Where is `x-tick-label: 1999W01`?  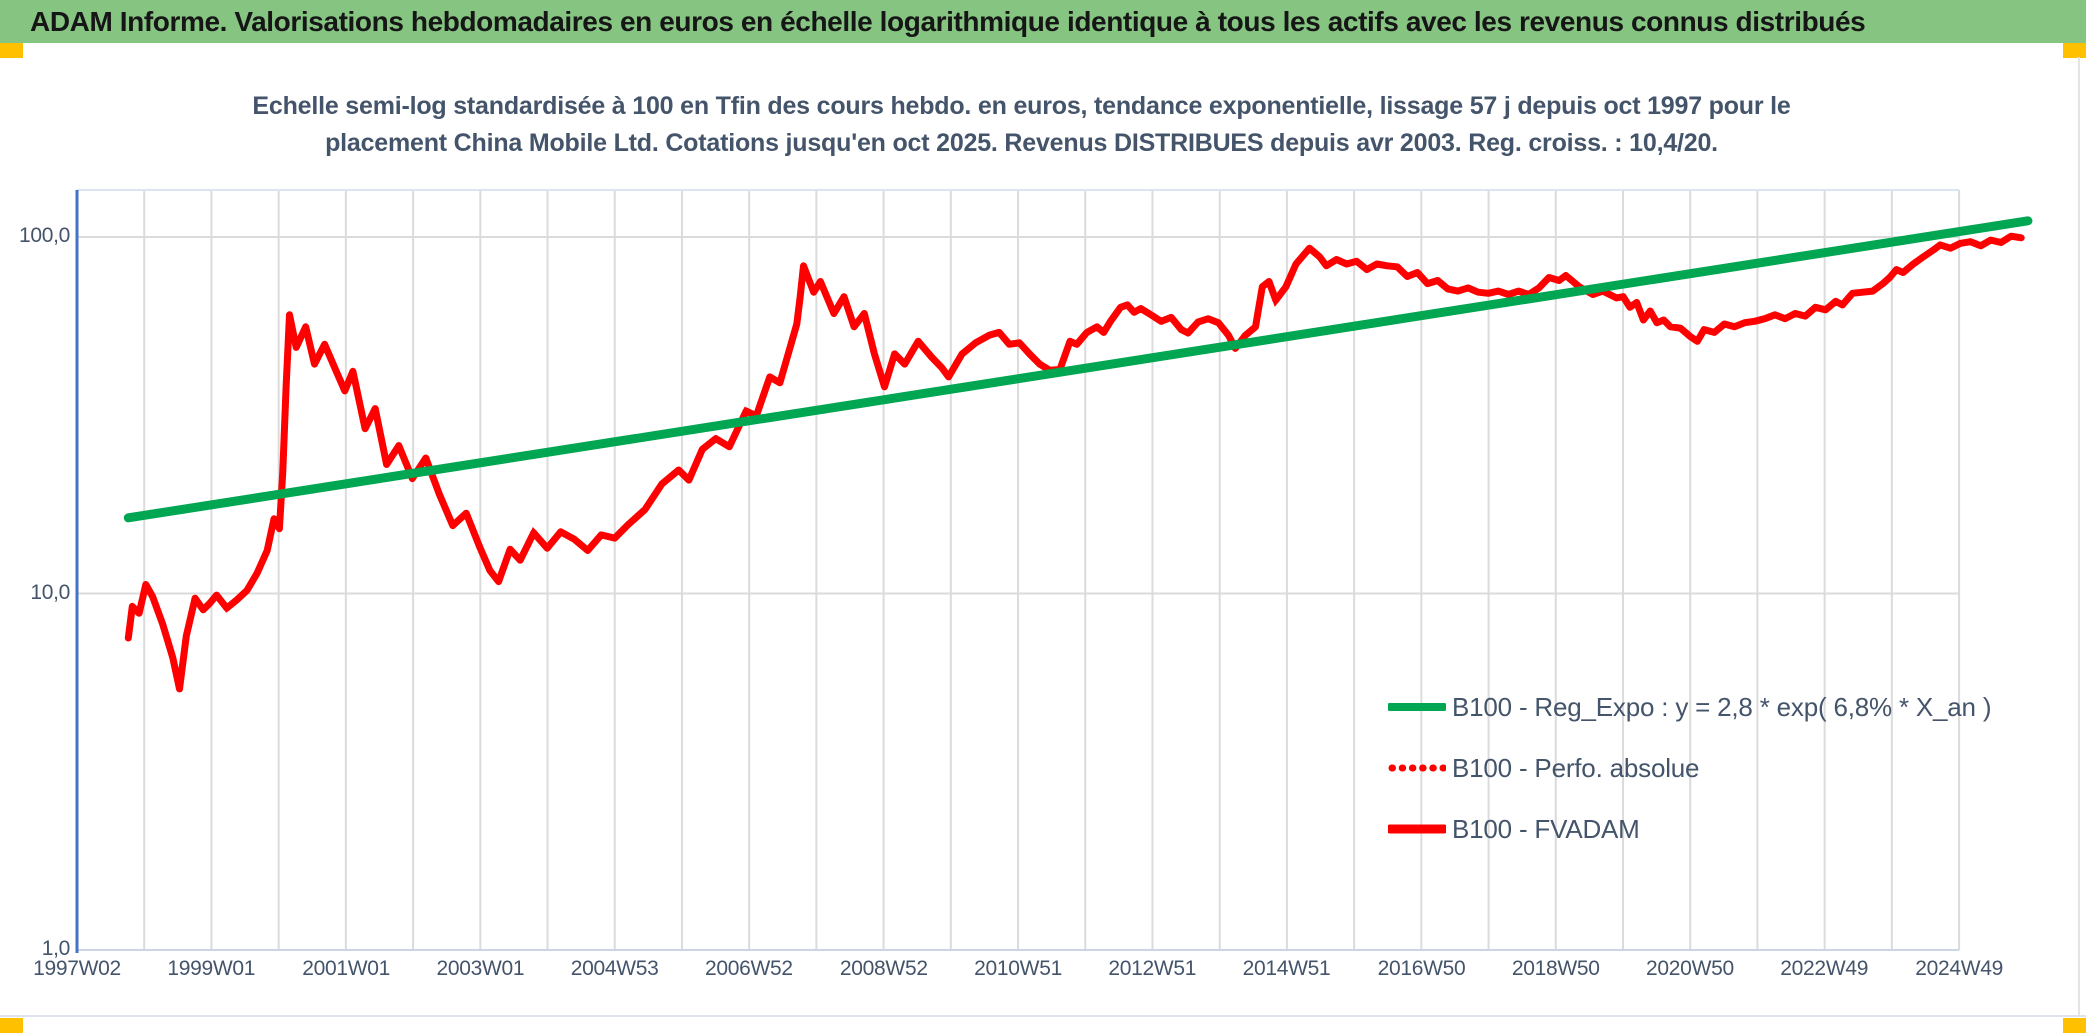
x-tick-label: 1999W01 is located at coordinates (211, 968).